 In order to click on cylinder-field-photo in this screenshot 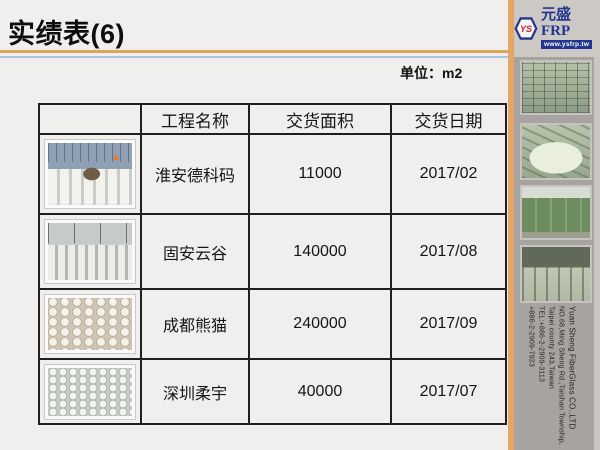, I will do `click(90, 391)`.